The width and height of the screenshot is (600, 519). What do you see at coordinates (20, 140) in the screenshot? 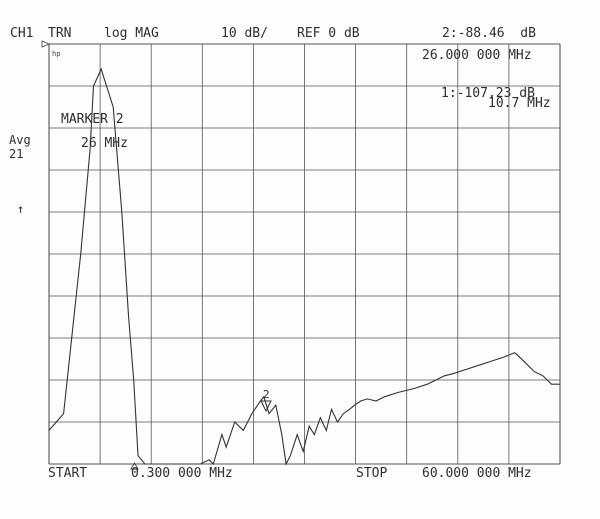
I see `averaging-label: Avg` at bounding box center [20, 140].